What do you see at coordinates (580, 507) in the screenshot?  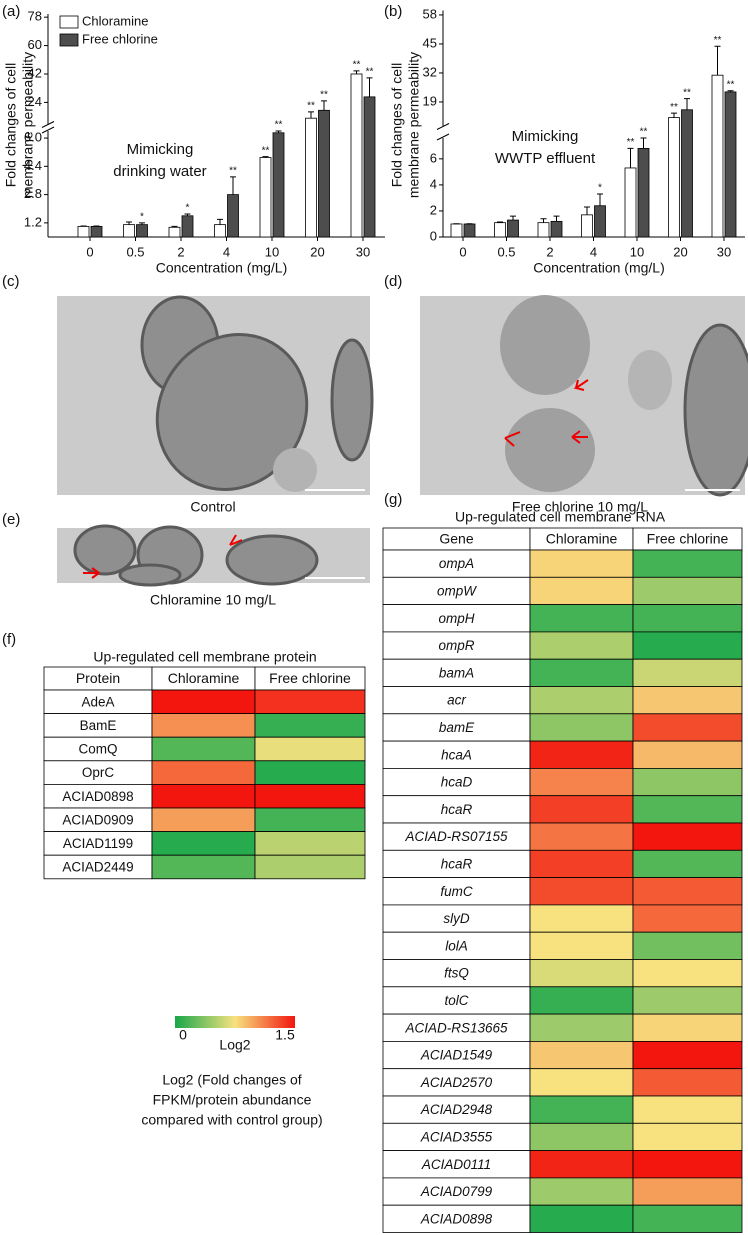 I see `micrograph-caption: Free chlorine 10 mg/L` at bounding box center [580, 507].